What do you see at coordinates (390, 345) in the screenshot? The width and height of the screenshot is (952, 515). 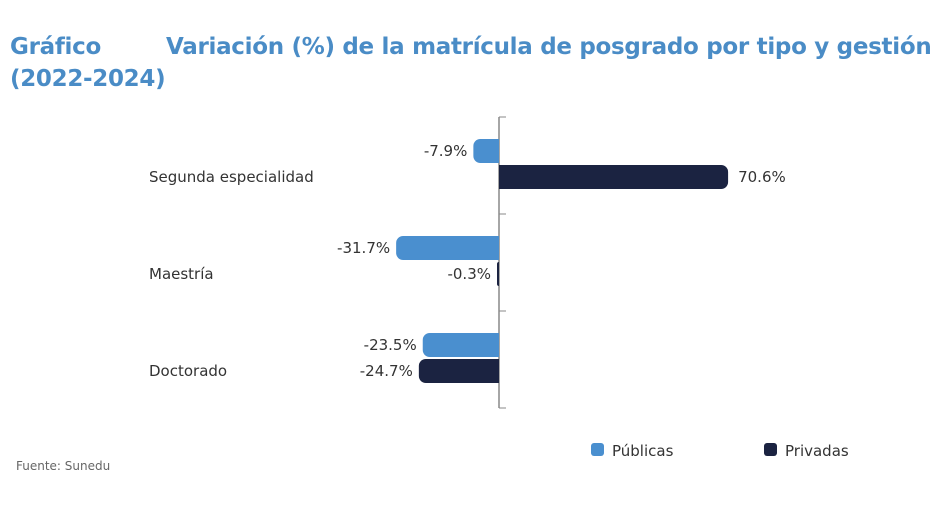 I see `data-label: -23.5%` at bounding box center [390, 345].